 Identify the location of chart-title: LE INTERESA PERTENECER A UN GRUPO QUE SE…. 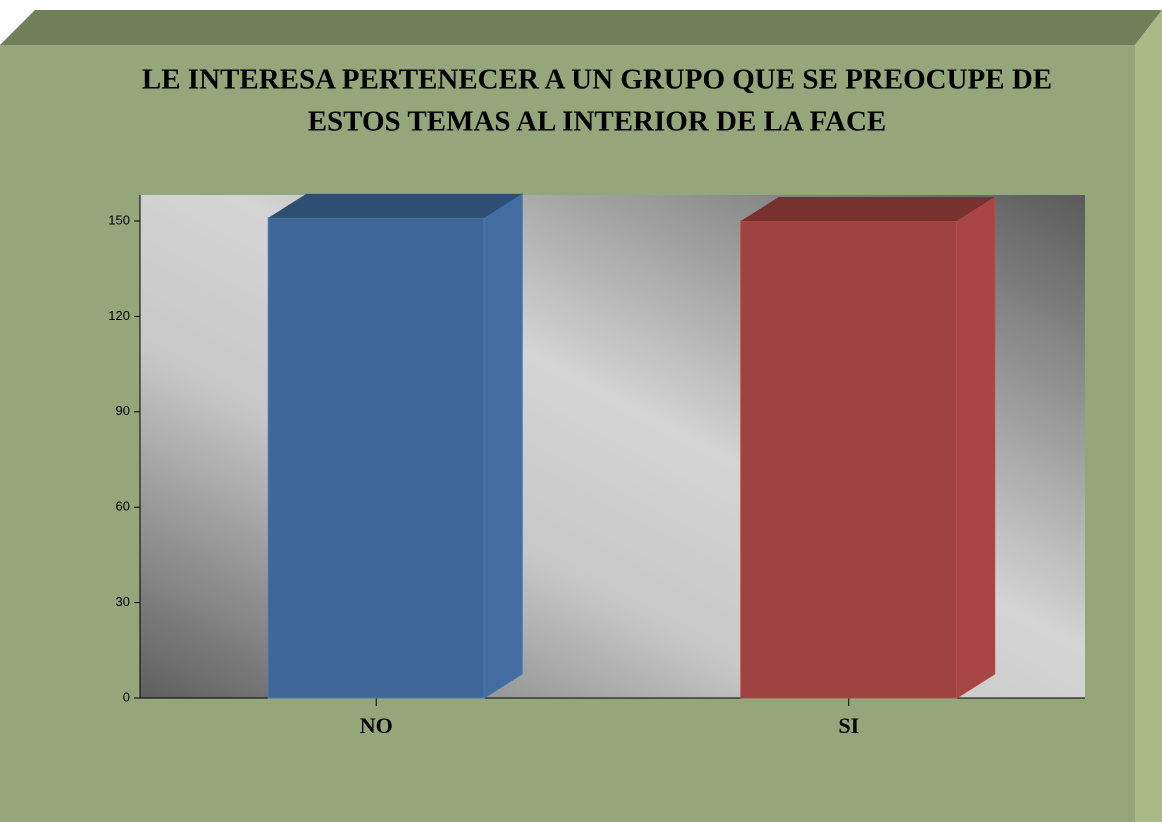
(597, 80).